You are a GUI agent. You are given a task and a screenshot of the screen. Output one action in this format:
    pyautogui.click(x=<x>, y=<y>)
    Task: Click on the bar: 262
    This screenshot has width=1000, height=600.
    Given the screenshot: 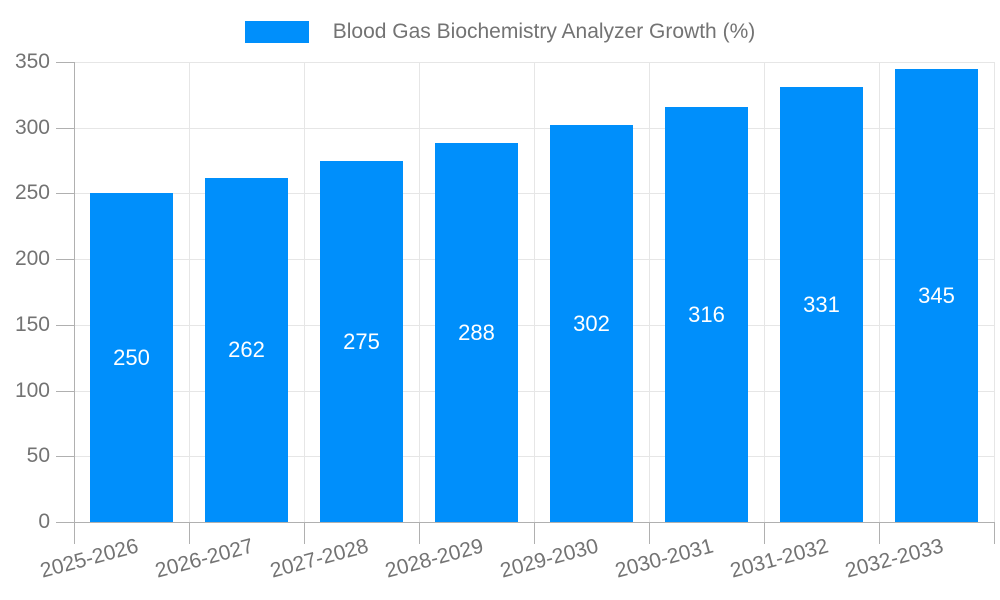 What is the action you would take?
    pyautogui.click(x=246, y=350)
    